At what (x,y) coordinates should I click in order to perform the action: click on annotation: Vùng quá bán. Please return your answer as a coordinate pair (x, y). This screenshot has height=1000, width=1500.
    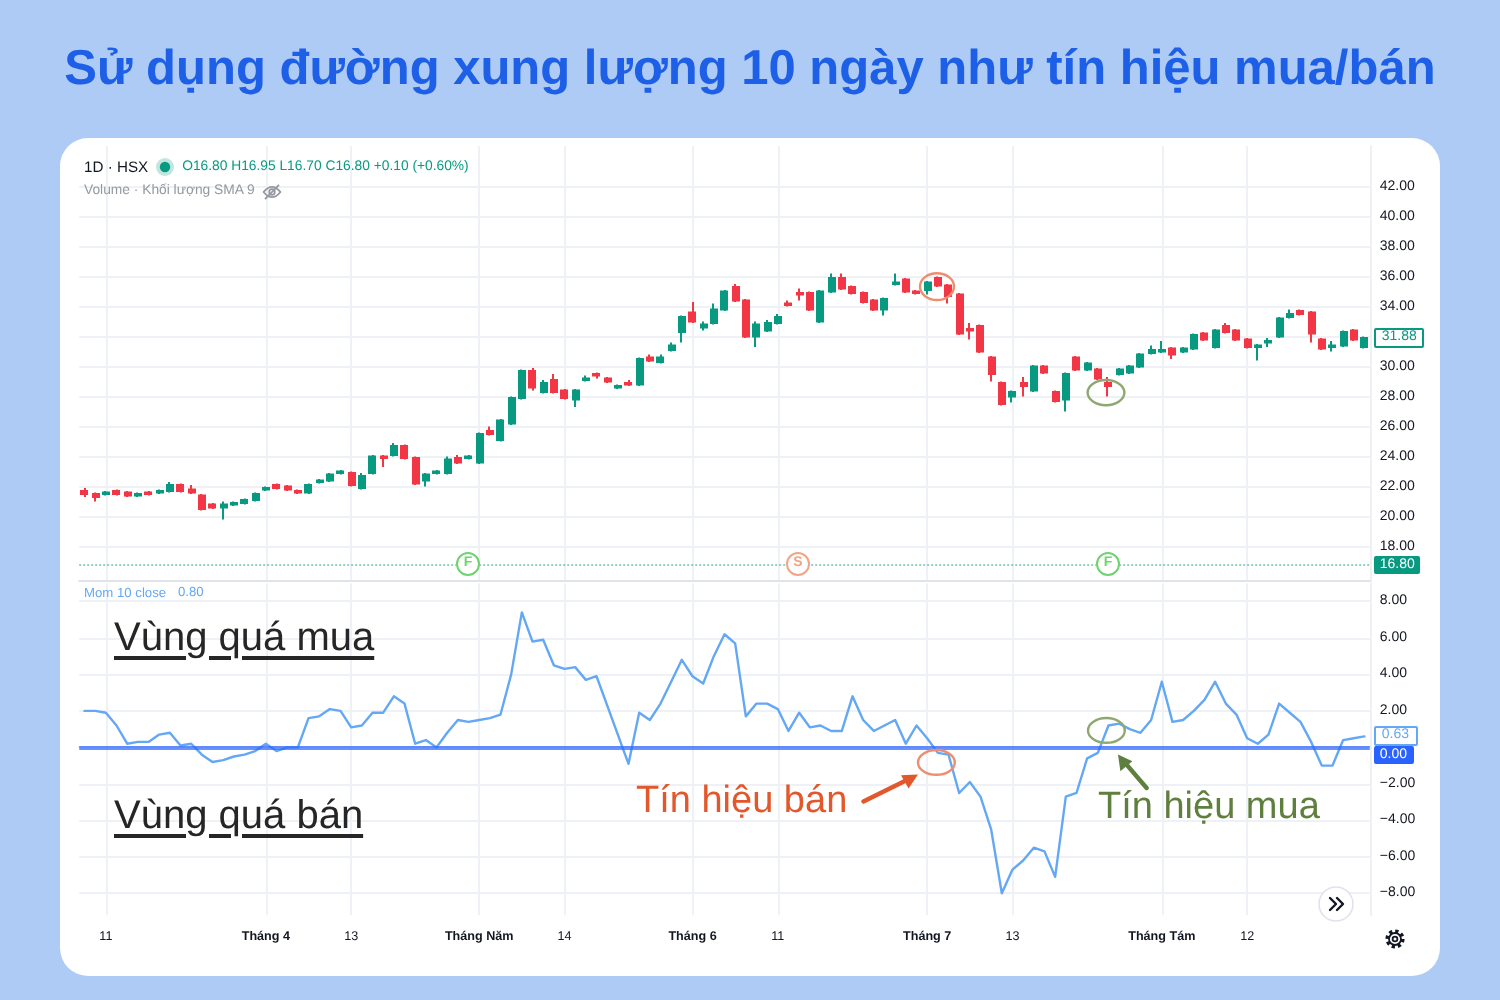
    Looking at the image, I should click on (239, 817).